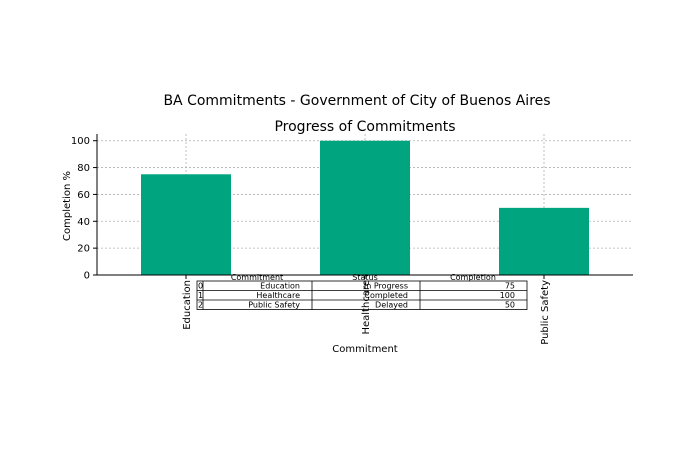 This screenshot has height=460, width=690. I want to click on y-tick-label: 40, so click(83, 222).